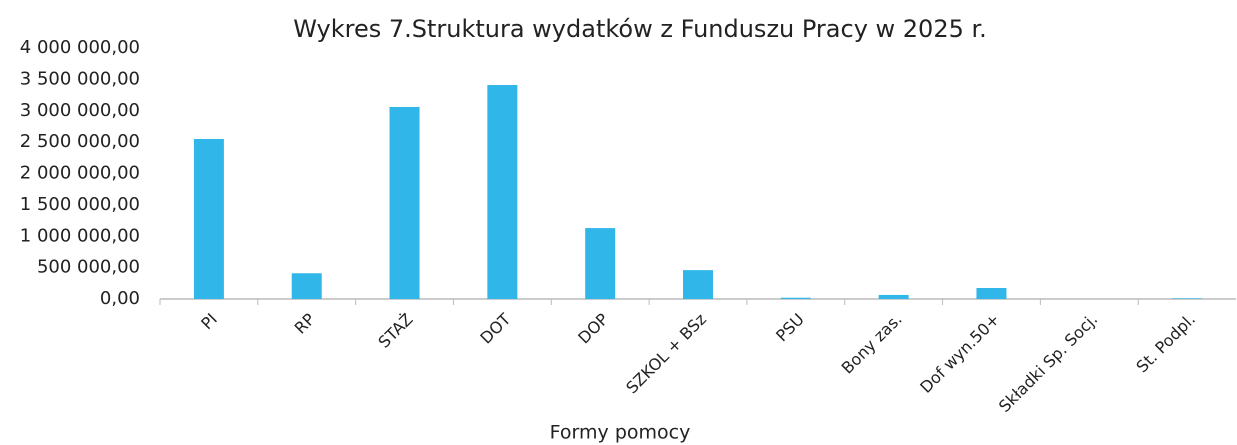  I want to click on x-tick-label: DOT, so click(495, 328).